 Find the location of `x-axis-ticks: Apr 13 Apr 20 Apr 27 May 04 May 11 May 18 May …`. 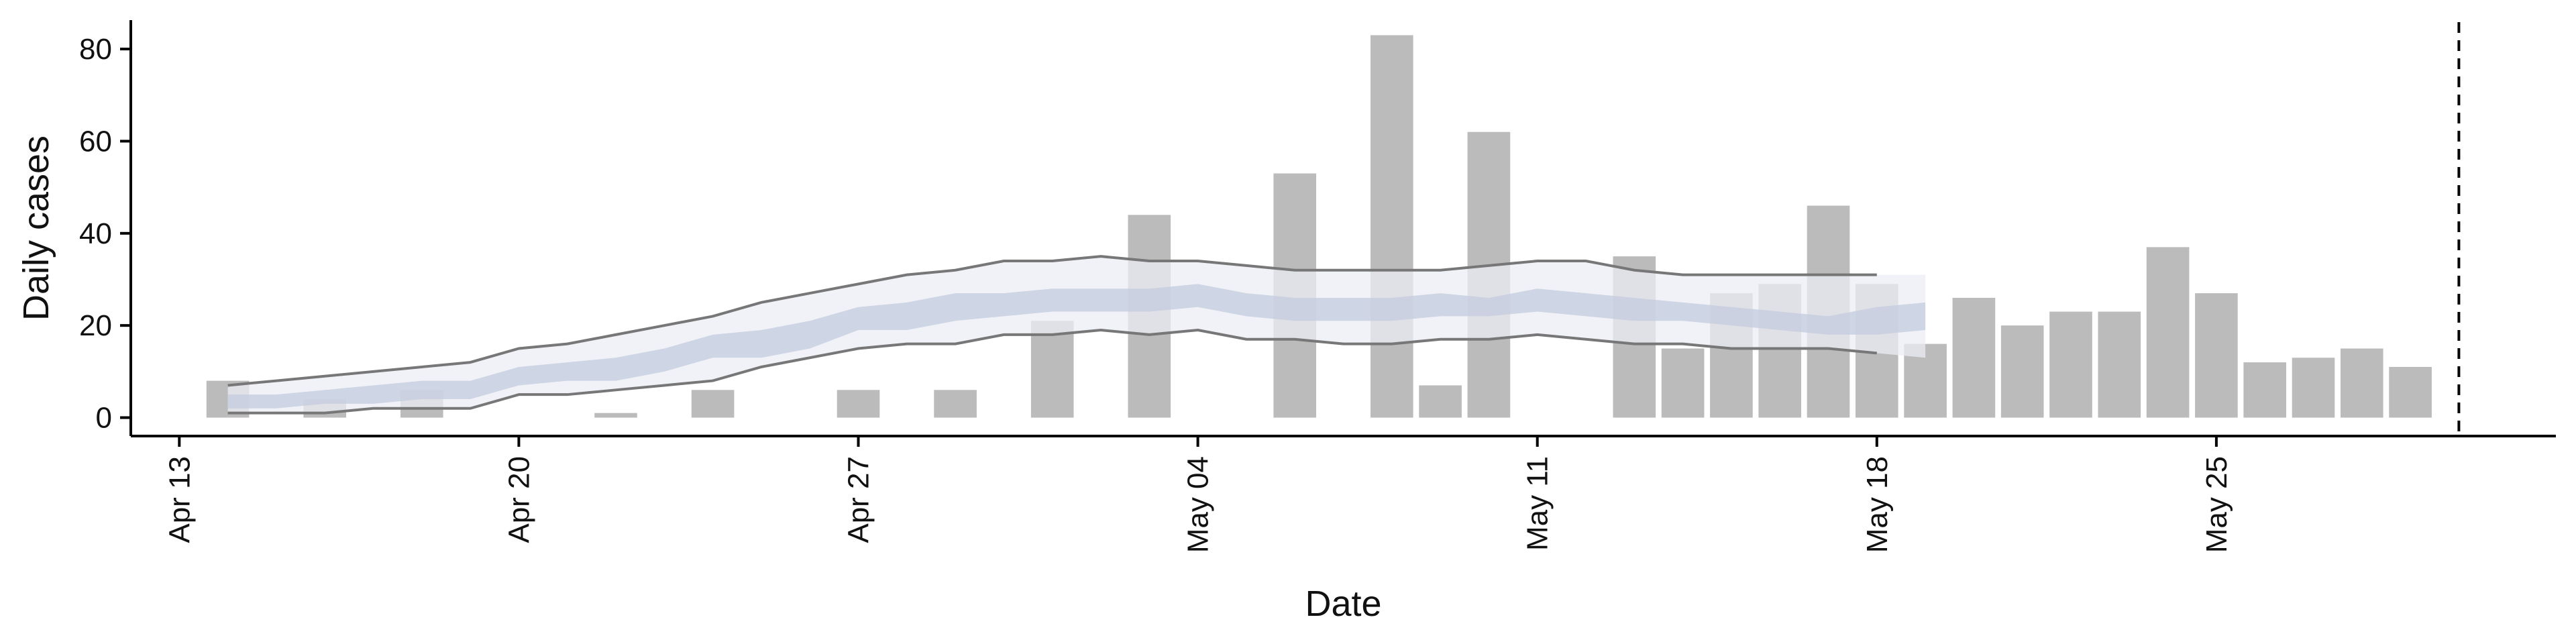

x-axis-ticks: Apr 13 Apr 20 Apr 27 May 04 May 11 May 18 May … is located at coordinates (1198, 494).